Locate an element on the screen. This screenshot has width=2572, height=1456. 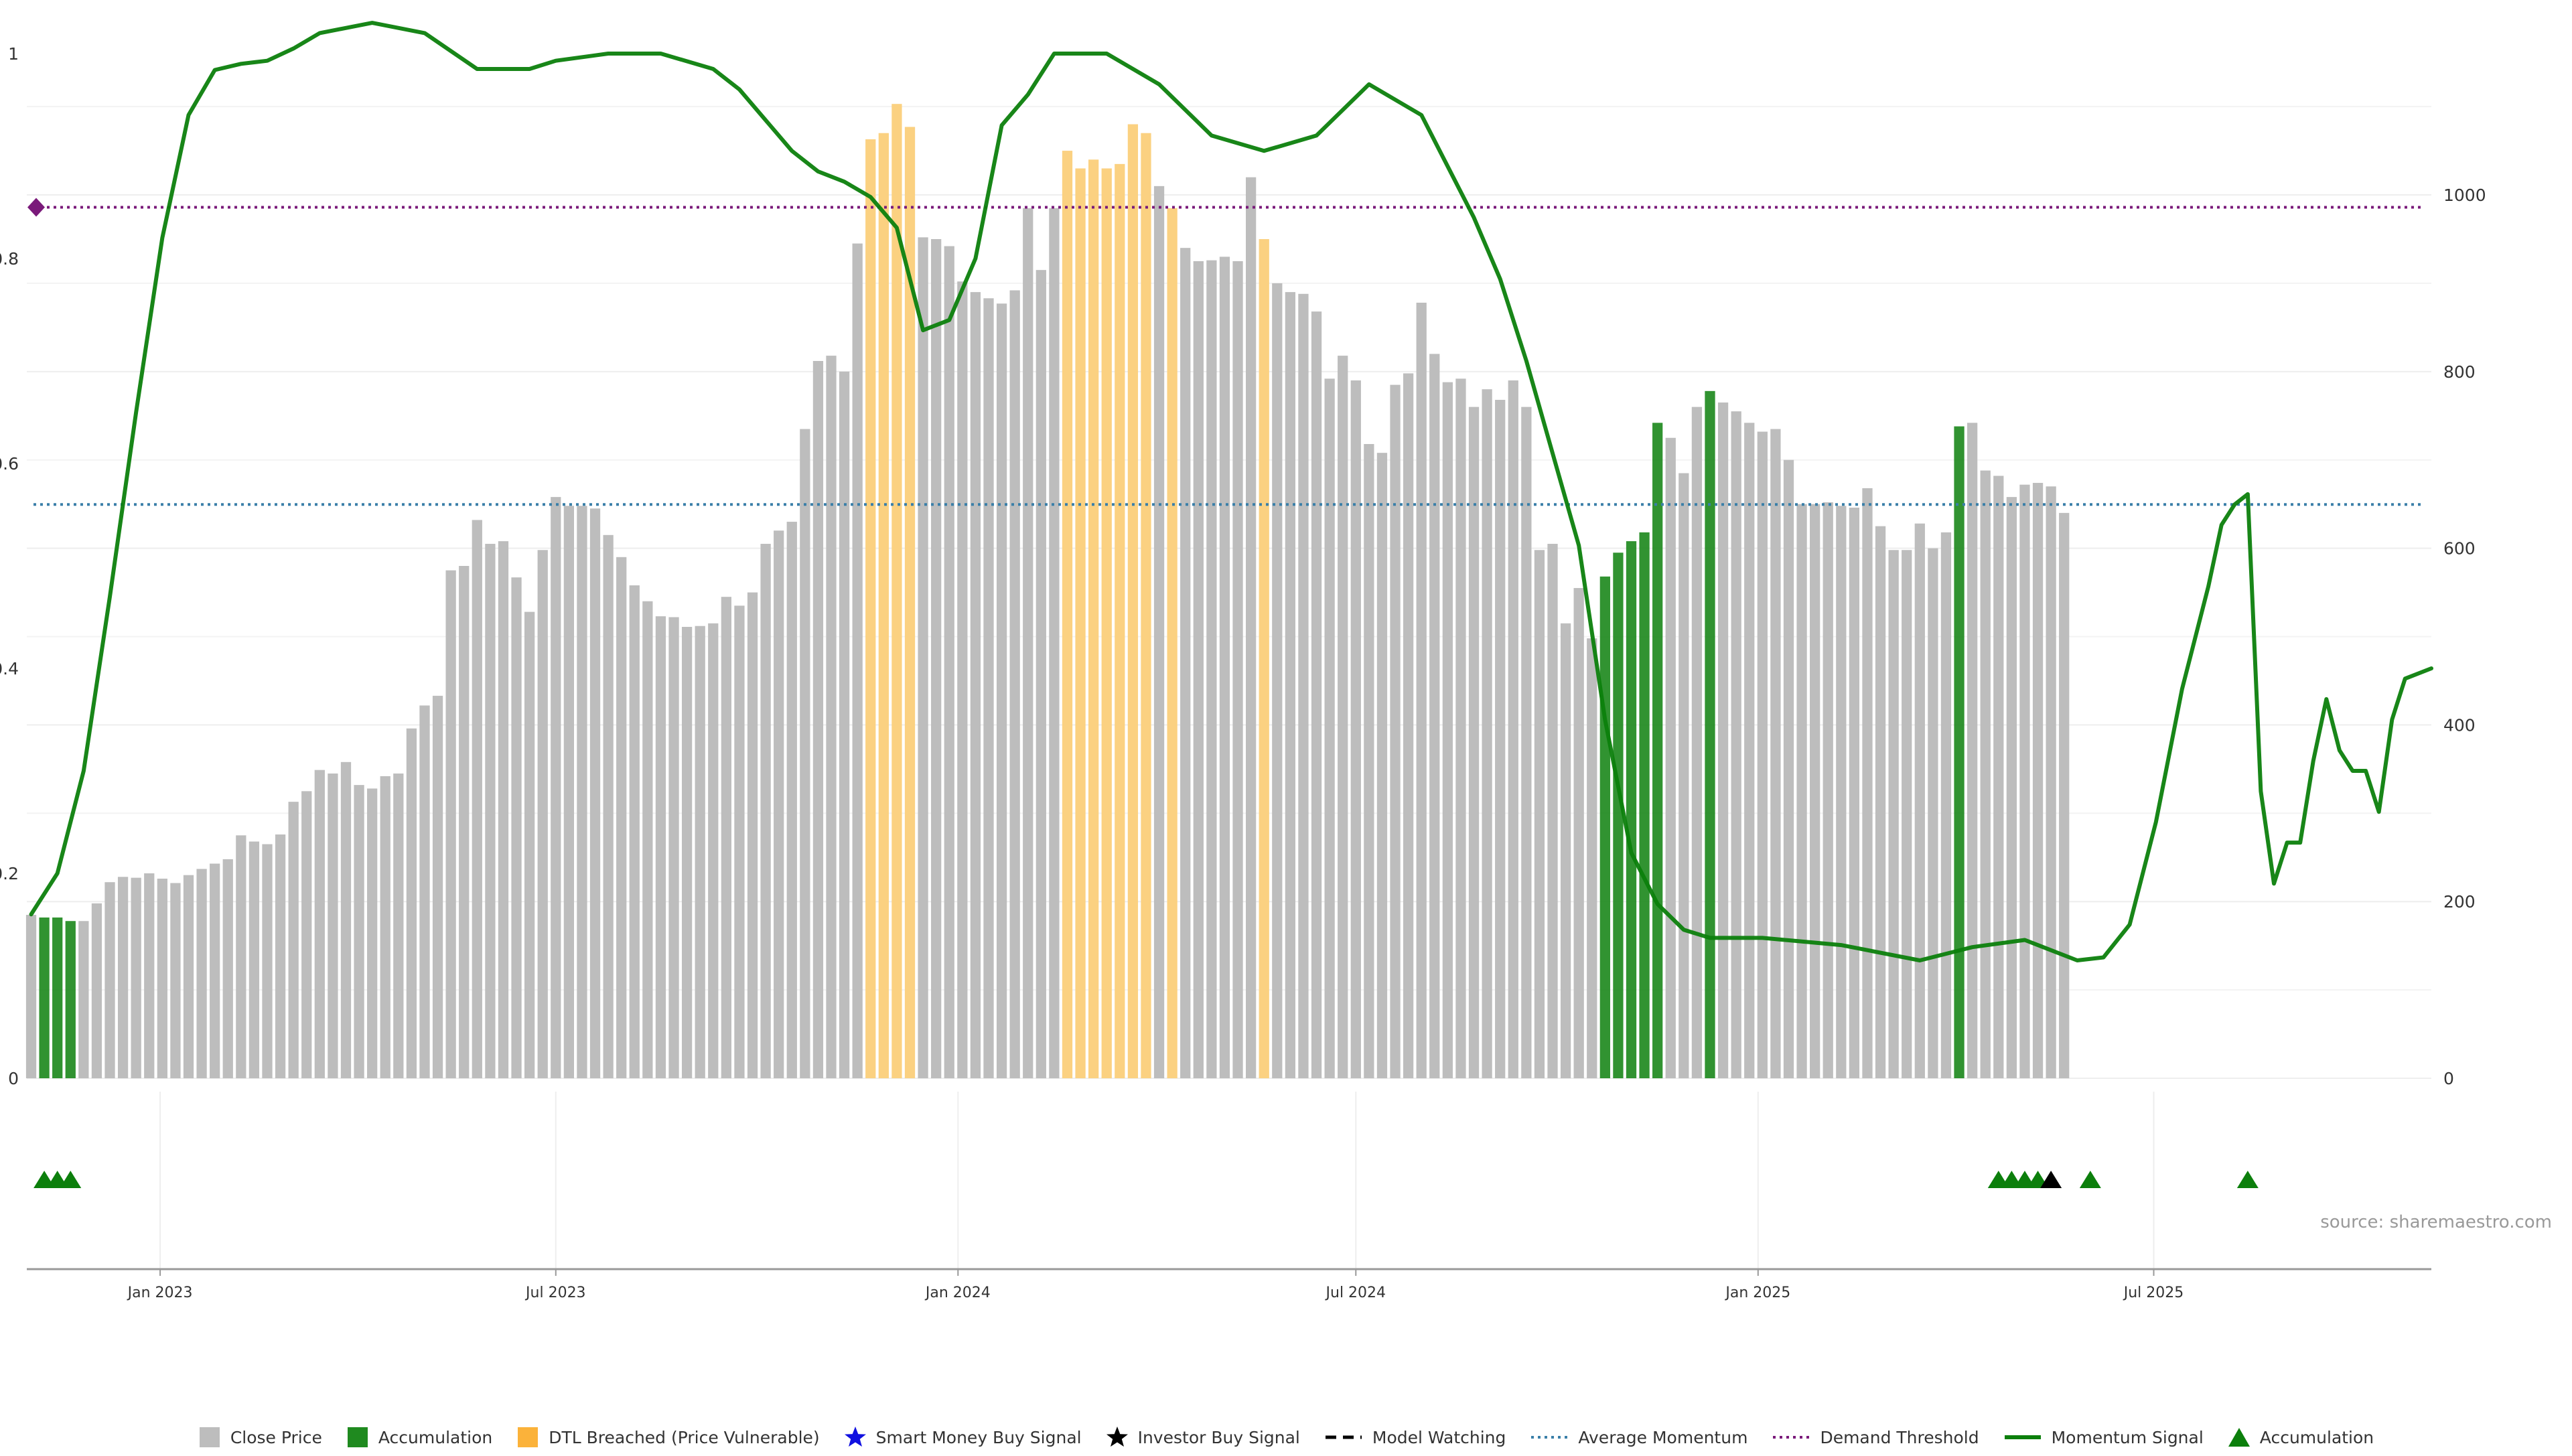
legend-item: Demand Threshold is located at coordinates (1876, 1437).